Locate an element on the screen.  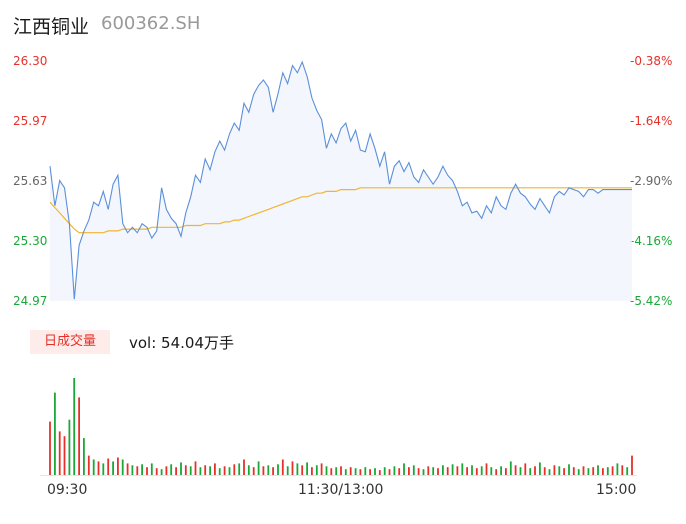
stock-name: 江西铜业 is located at coordinates (51, 27).